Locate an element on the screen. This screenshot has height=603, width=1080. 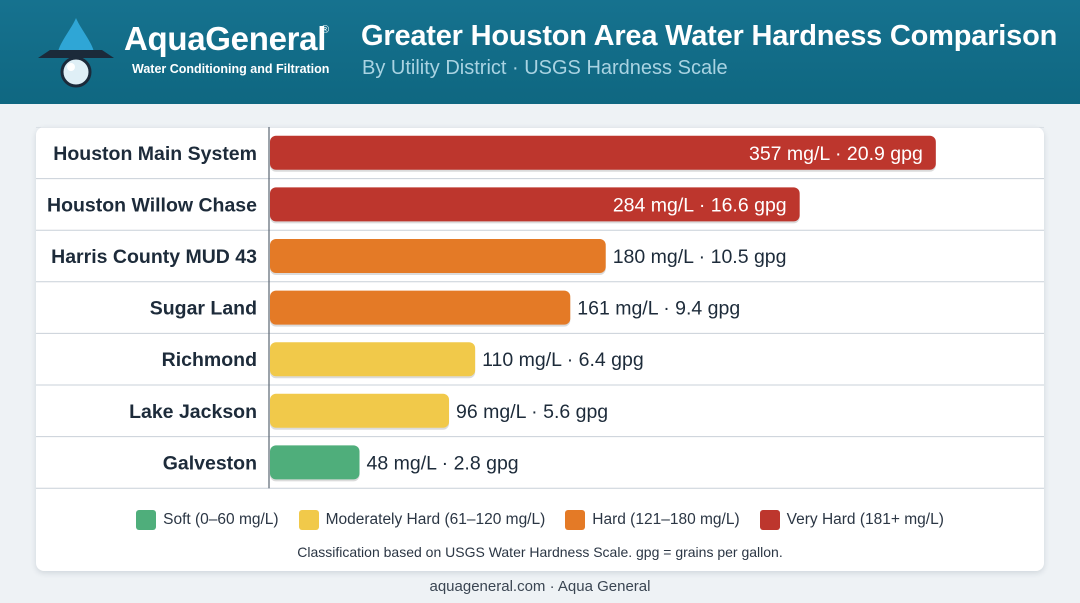
category-label: Houston Main System is located at coordinates (155, 154).